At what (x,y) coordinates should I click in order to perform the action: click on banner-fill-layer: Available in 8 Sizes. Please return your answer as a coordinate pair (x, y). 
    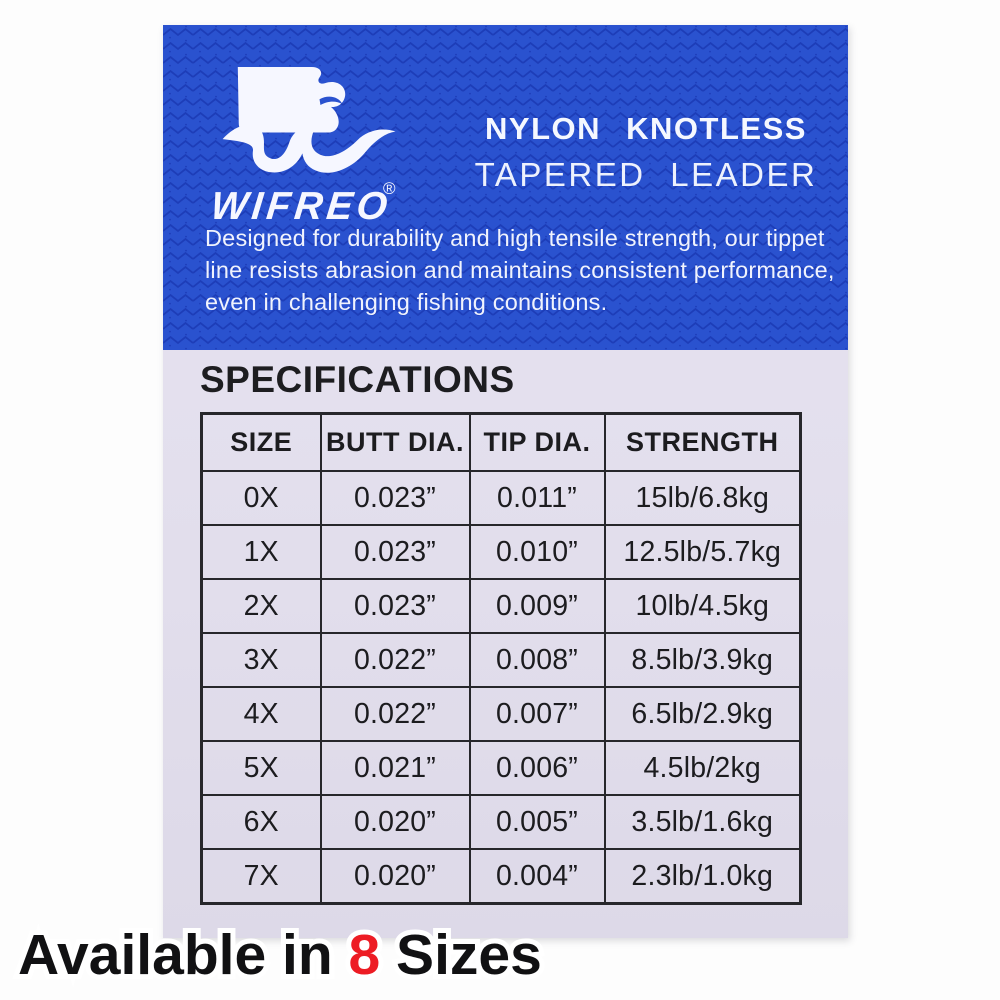
    Looking at the image, I should click on (280, 955).